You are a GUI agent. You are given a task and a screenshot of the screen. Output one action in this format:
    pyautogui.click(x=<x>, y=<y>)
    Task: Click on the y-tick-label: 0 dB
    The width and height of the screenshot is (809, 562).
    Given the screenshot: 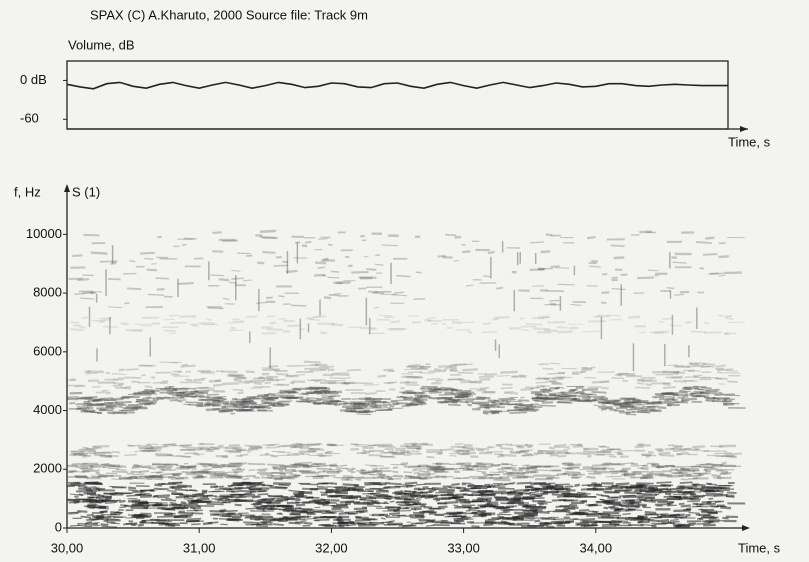 What is the action you would take?
    pyautogui.click(x=33, y=79)
    